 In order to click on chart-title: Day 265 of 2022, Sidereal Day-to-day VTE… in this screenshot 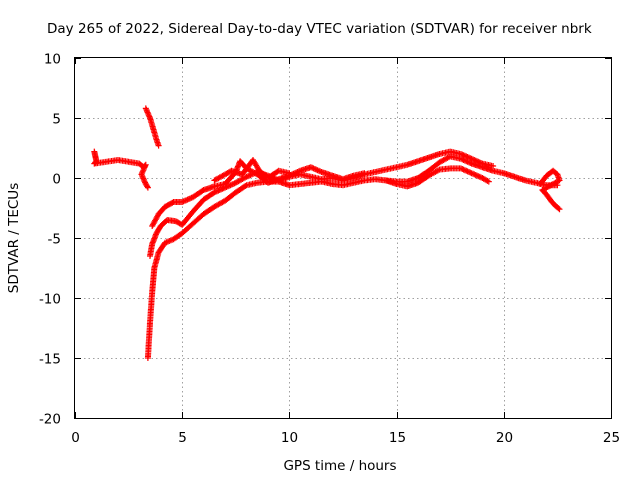, I will do `click(319, 29)`.